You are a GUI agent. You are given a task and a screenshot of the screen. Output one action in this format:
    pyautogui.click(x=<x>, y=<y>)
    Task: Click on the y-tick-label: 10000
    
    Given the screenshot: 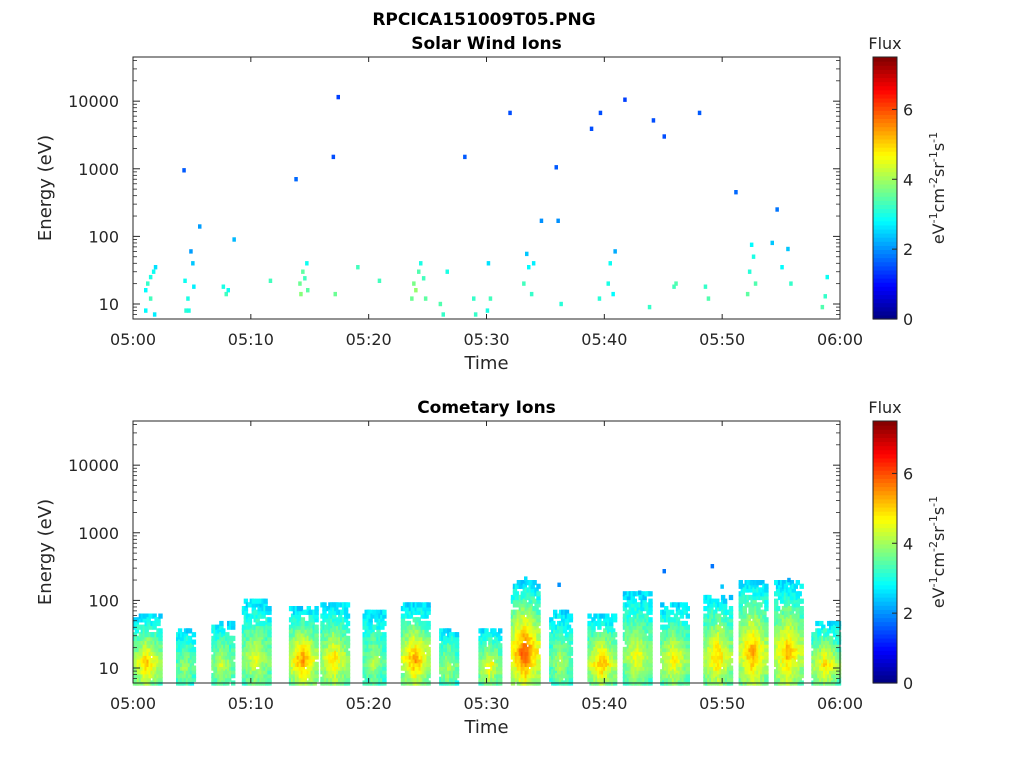 What is the action you would take?
    pyautogui.click(x=93, y=101)
    